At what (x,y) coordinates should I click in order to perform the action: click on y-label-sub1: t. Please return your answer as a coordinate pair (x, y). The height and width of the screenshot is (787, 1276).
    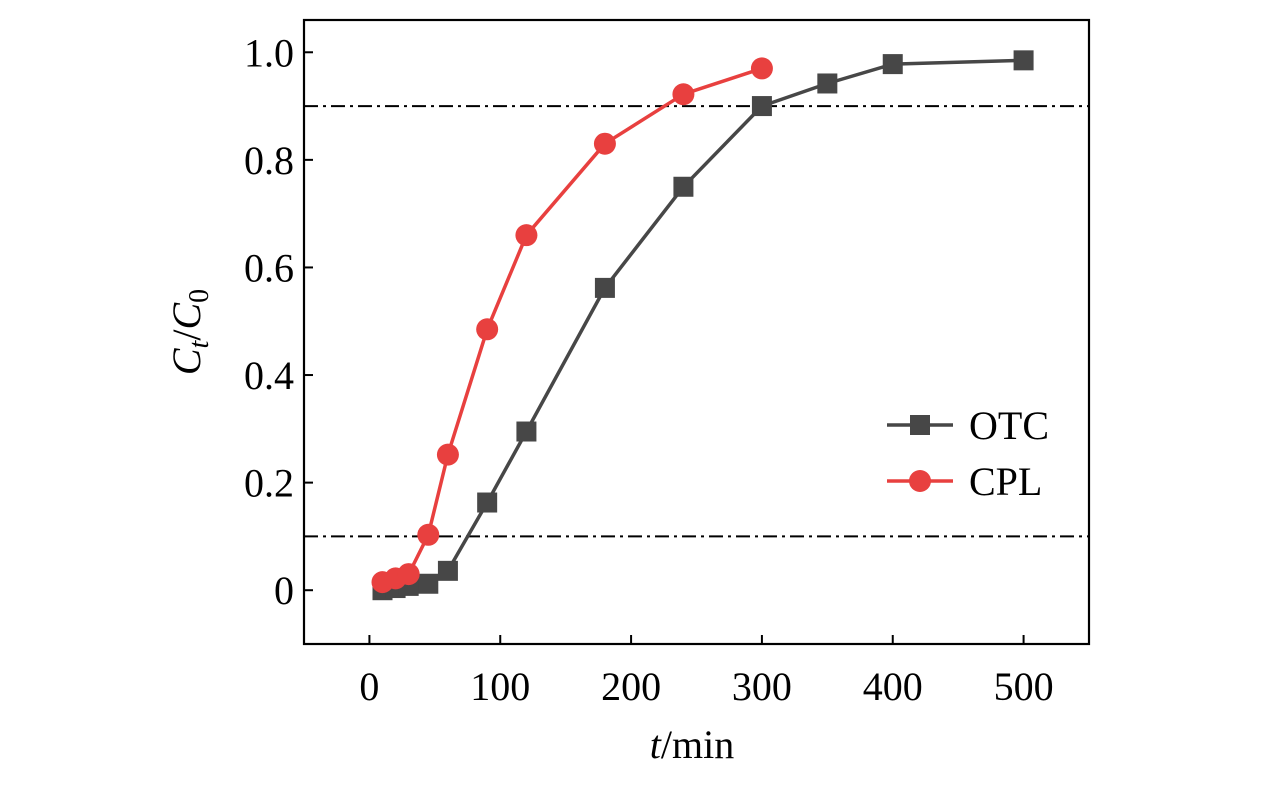
    Looking at the image, I should click on (199, 343).